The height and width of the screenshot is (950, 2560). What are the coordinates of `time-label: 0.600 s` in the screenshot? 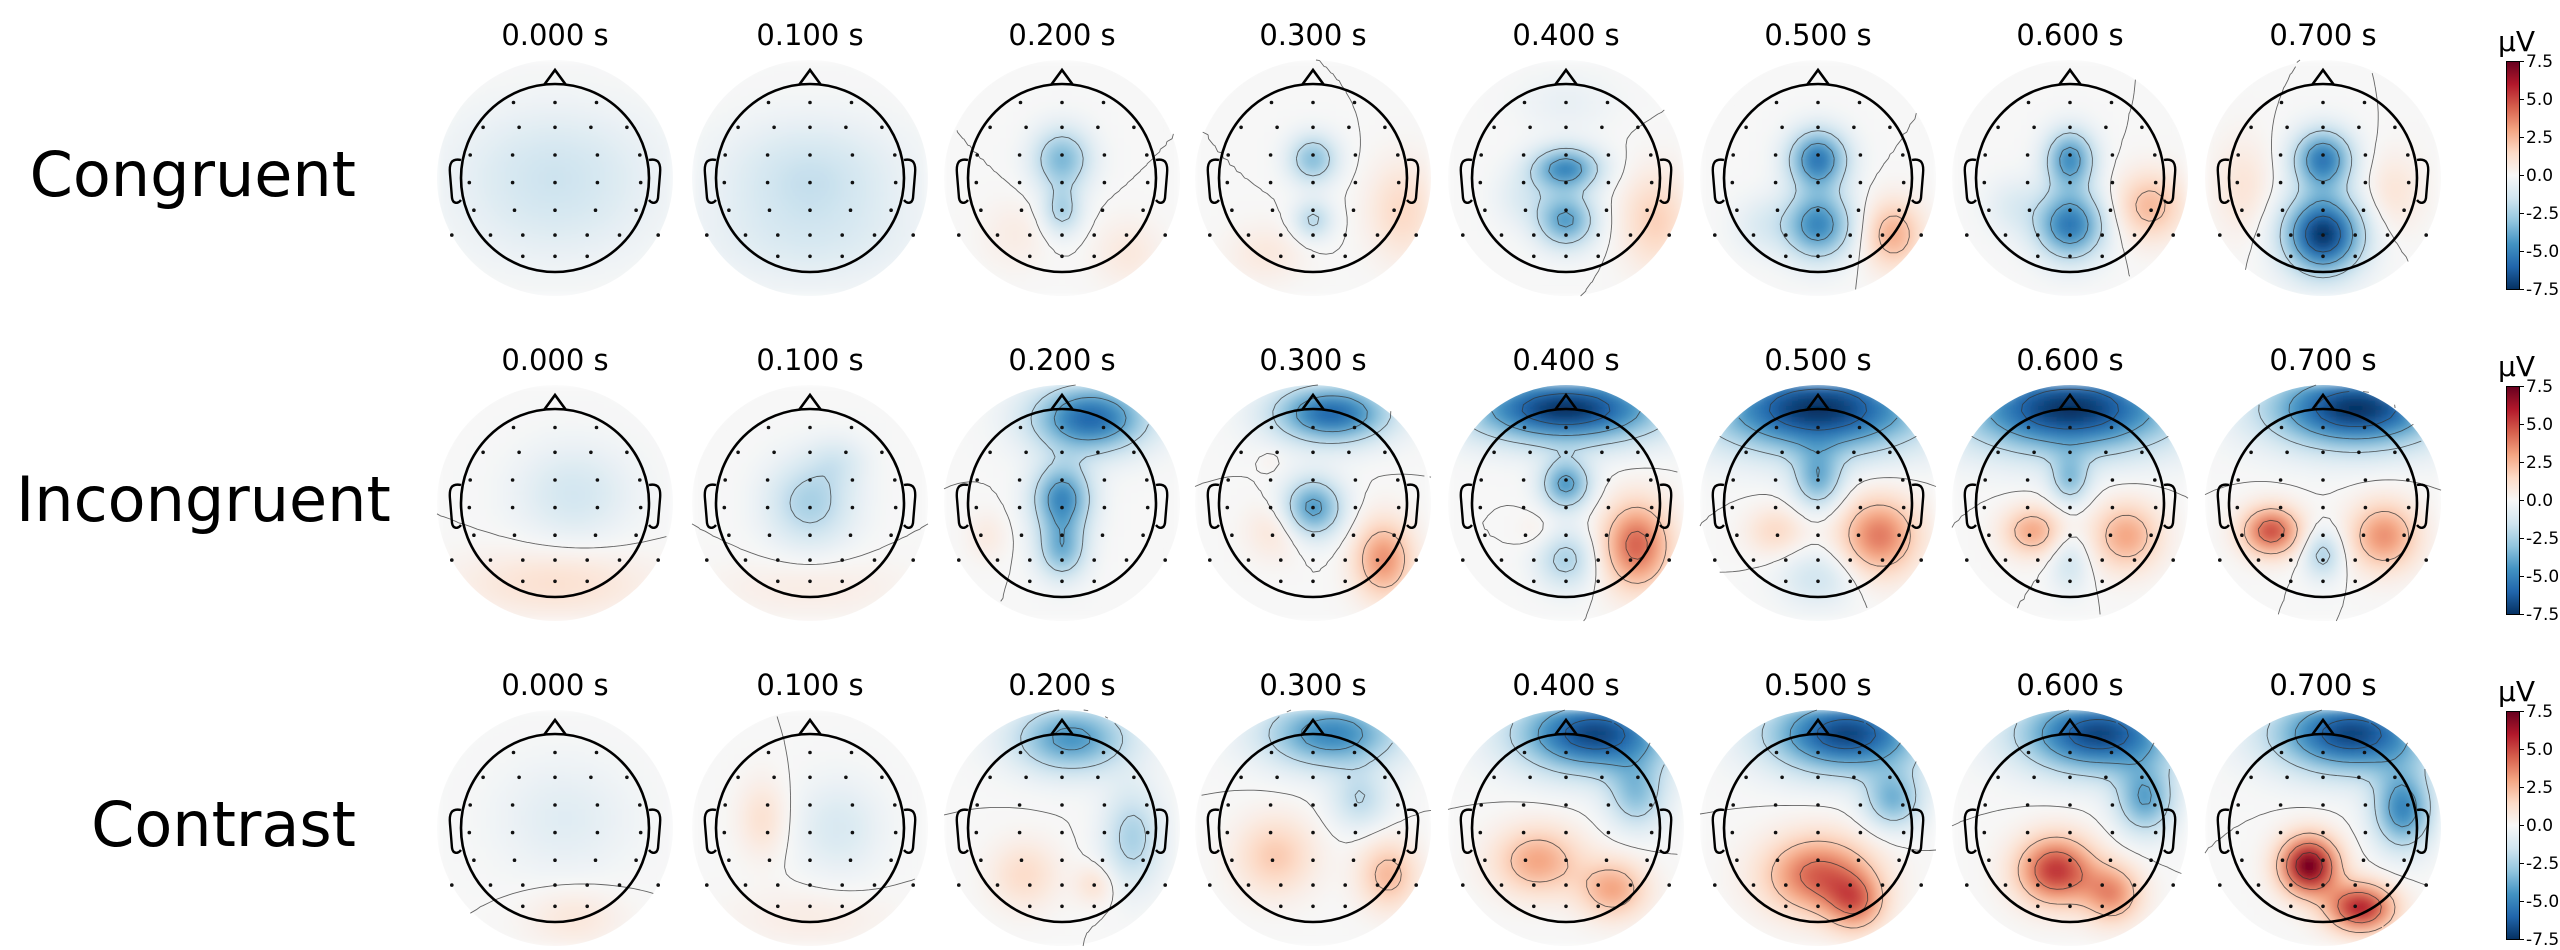 It's located at (2070, 360).